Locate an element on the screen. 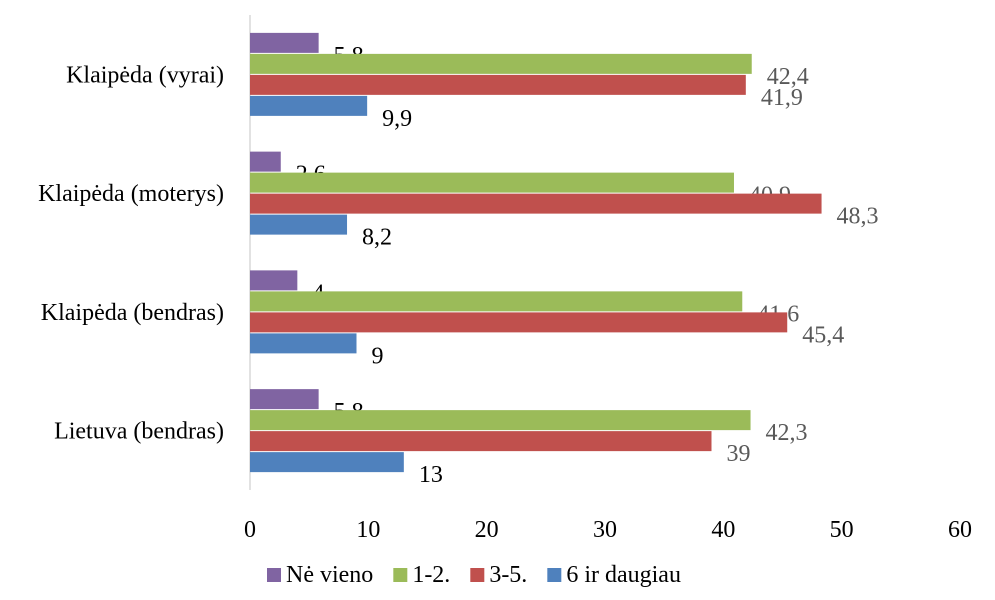 The height and width of the screenshot is (600, 995). bar-1-2-klaipeda-vyrai is located at coordinates (501, 63).